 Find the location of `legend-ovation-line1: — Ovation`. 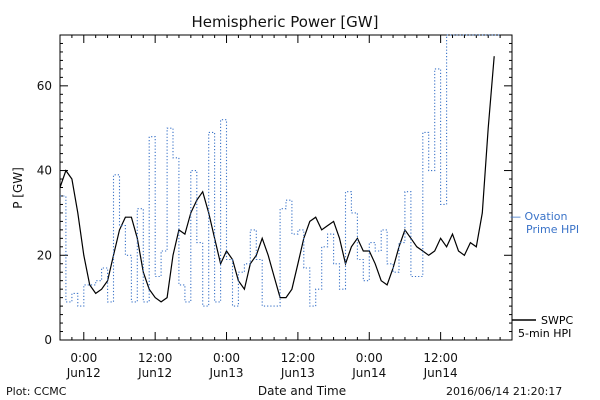

legend-ovation-line1: — Ovation is located at coordinates (539, 216).